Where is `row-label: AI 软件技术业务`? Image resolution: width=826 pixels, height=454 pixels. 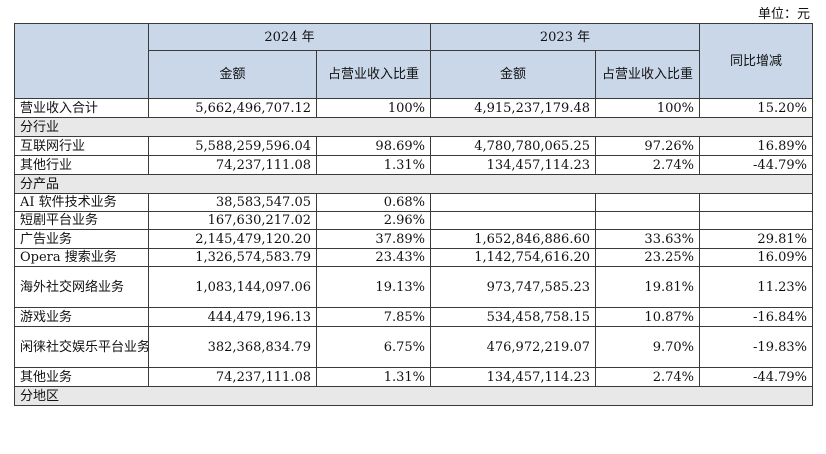 row-label: AI 软件技术业务 is located at coordinates (81, 202).